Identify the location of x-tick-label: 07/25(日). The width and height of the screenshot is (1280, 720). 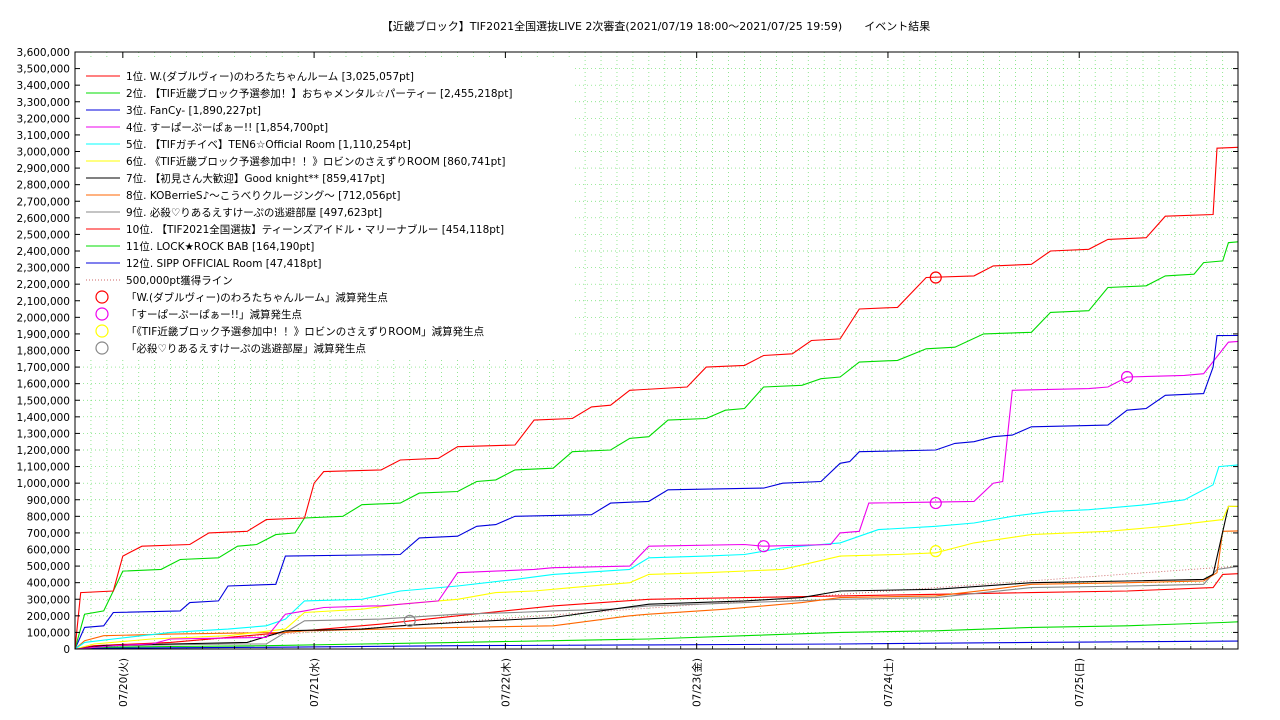
(1080, 682).